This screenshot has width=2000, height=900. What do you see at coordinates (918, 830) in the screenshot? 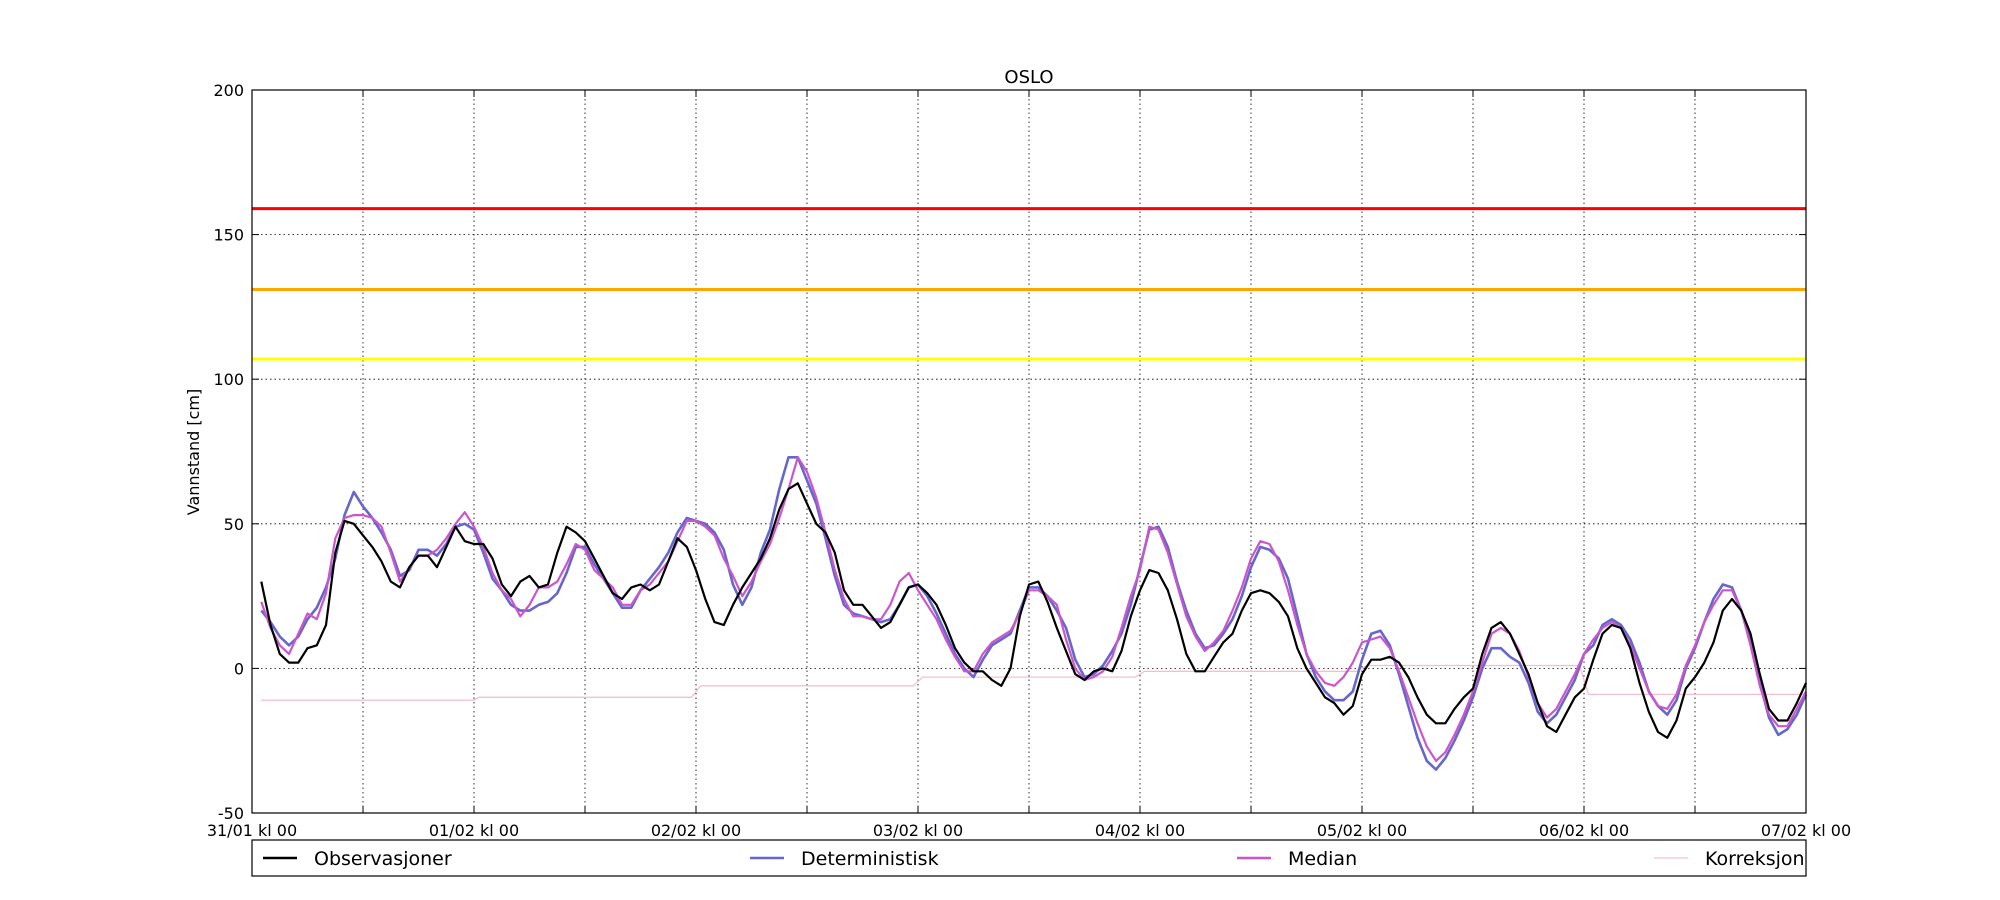
I see `x-tick-label: 03/02 kl 00` at bounding box center [918, 830].